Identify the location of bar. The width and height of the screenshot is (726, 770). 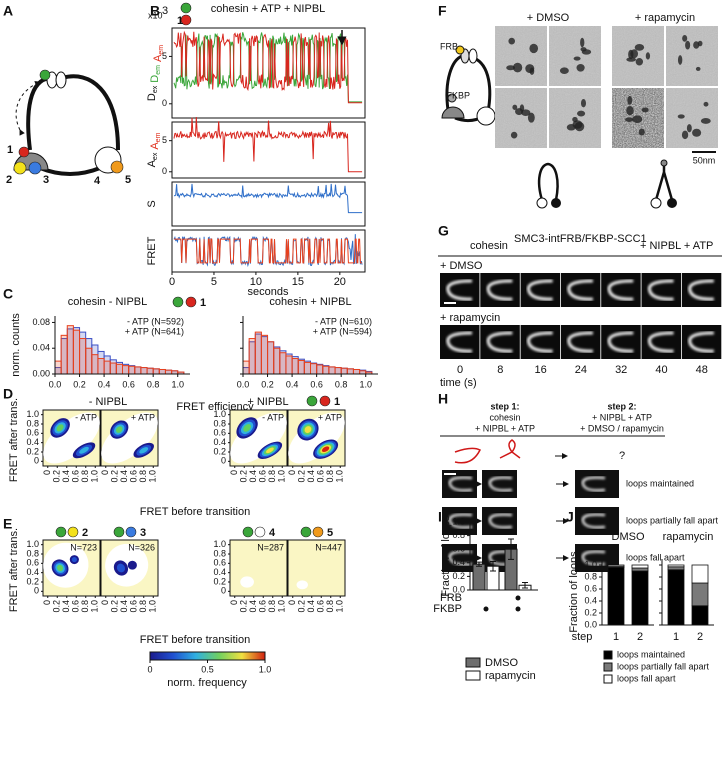
(479, 577).